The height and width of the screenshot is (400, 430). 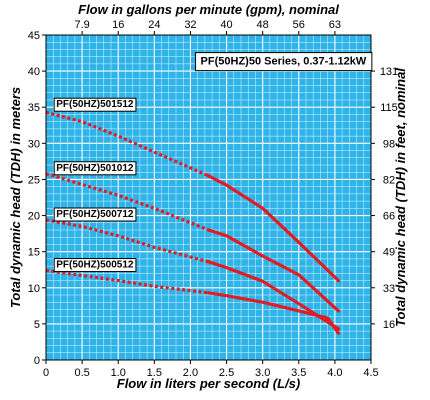 I want to click on y-tick-label: 45, so click(x=34, y=36).